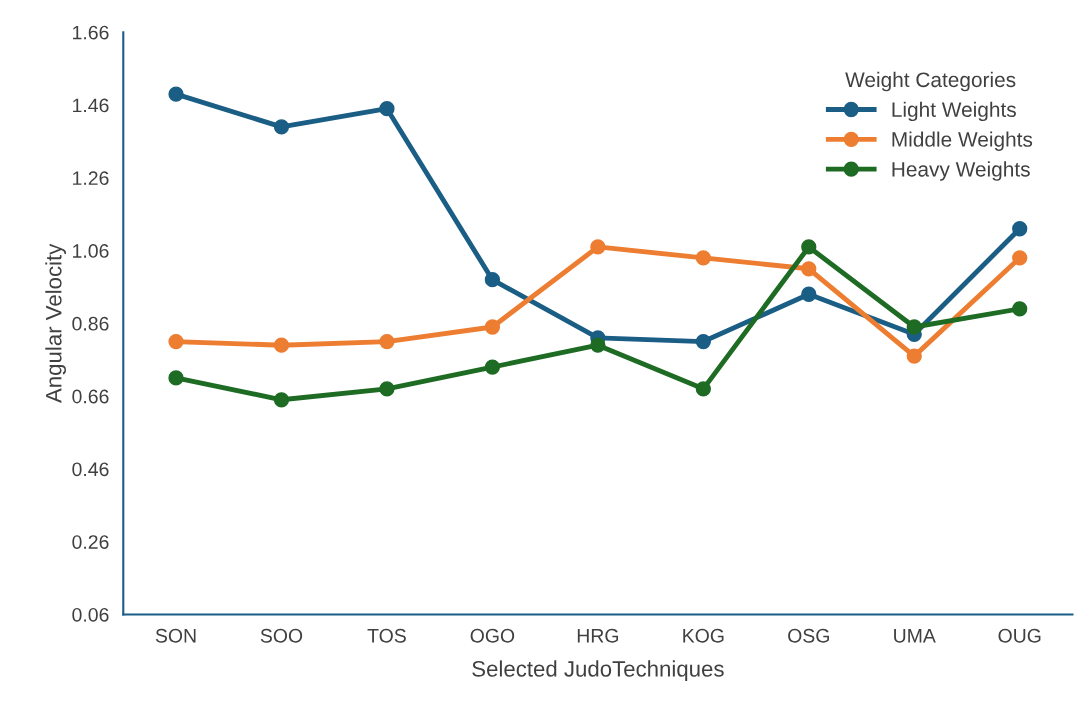  What do you see at coordinates (598, 635) in the screenshot?
I see `x-tick-label: HRG` at bounding box center [598, 635].